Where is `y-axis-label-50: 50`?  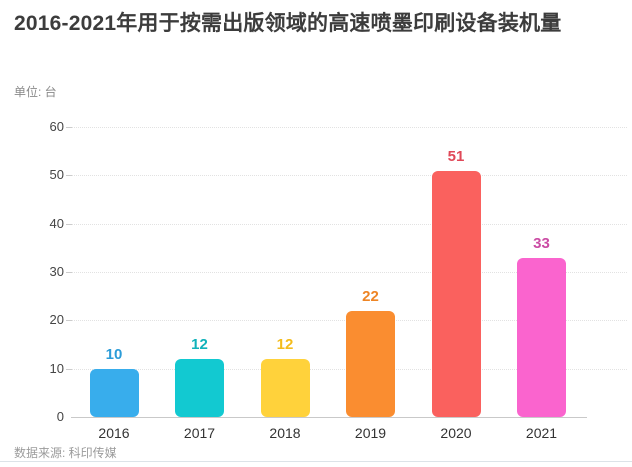 y-axis-label-50: 50 is located at coordinates (56, 175).